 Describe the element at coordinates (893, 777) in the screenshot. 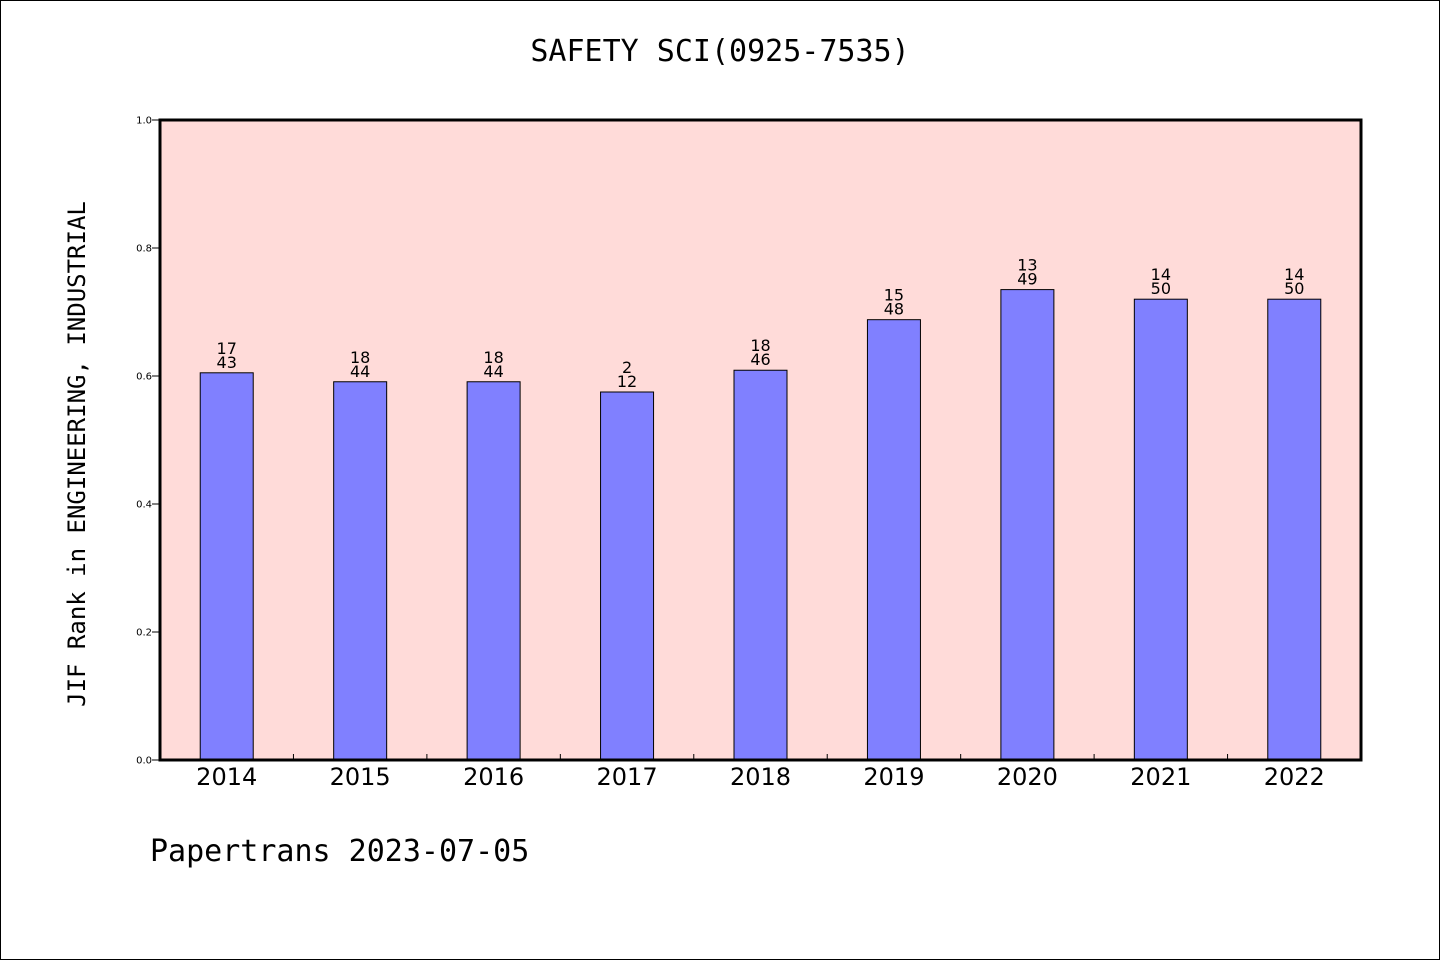

I see `x-tick-label: 2019` at that location.